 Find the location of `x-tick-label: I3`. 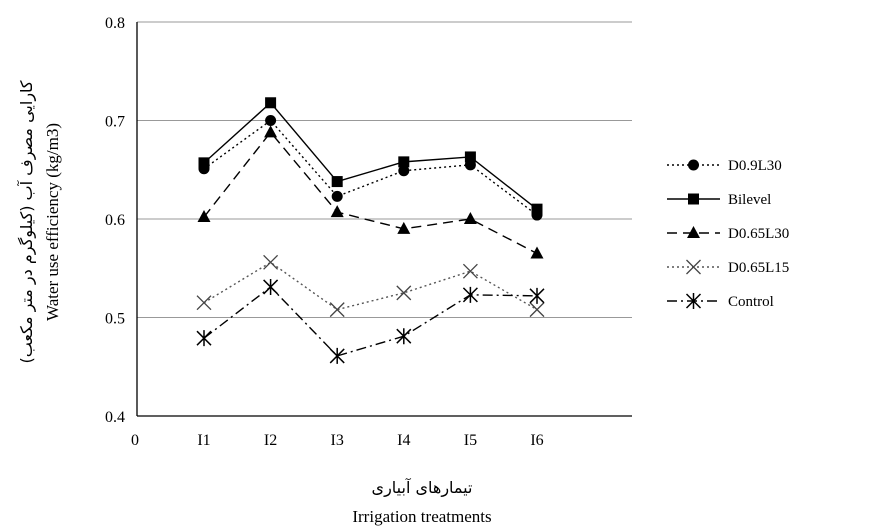

x-tick-label: I3 is located at coordinates (337, 440).